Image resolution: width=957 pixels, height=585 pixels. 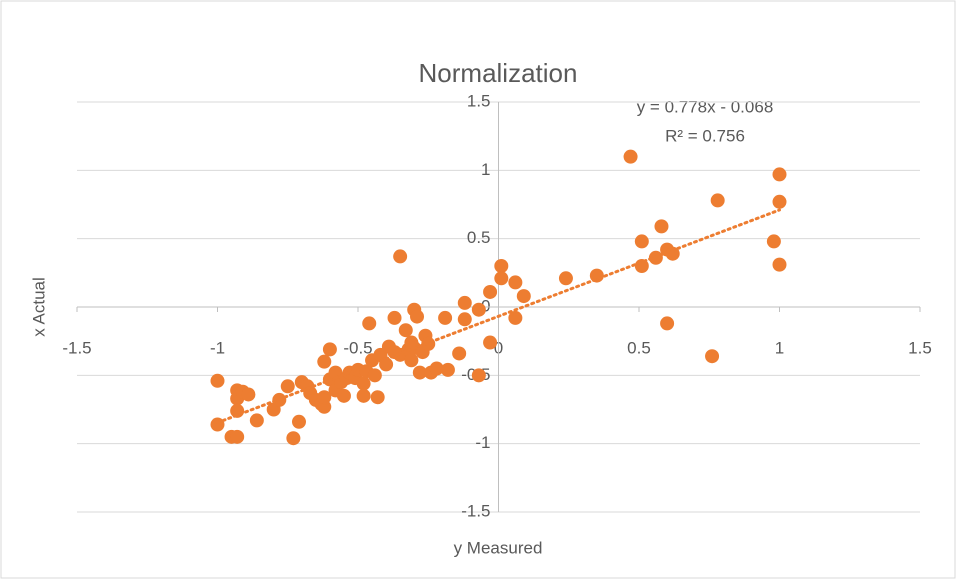 I want to click on y-tick-label: 1.5, so click(x=479, y=100).